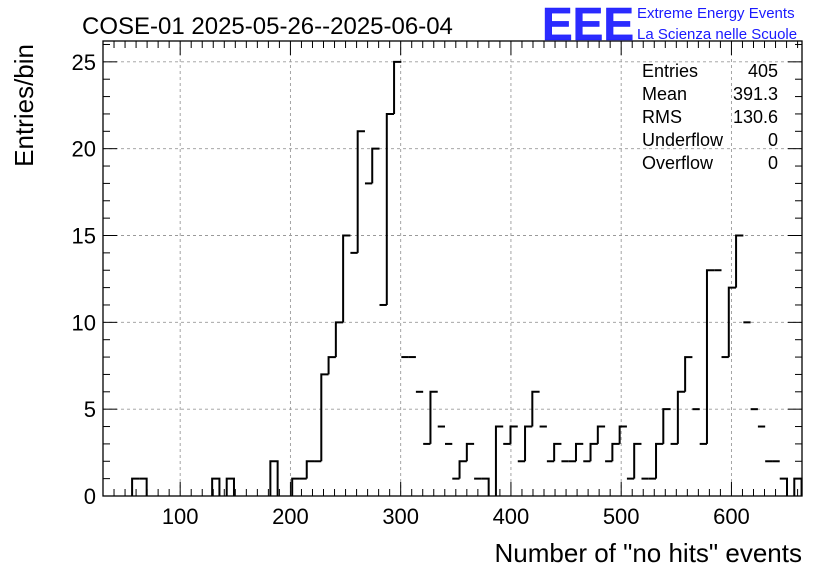 This screenshot has width=836, height=572. Describe the element at coordinates (662, 117) in the screenshot. I see `stats-label: RMS` at that location.